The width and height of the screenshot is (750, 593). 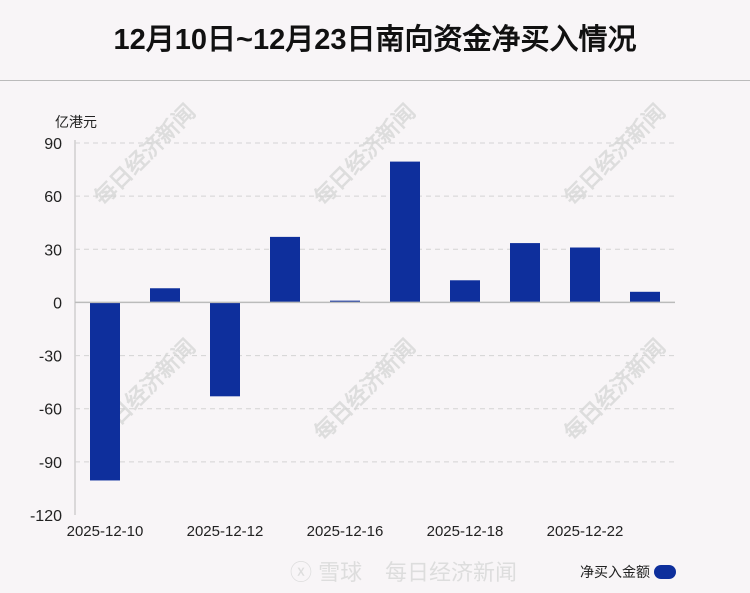 I want to click on title-divider, so click(x=375, y=80).